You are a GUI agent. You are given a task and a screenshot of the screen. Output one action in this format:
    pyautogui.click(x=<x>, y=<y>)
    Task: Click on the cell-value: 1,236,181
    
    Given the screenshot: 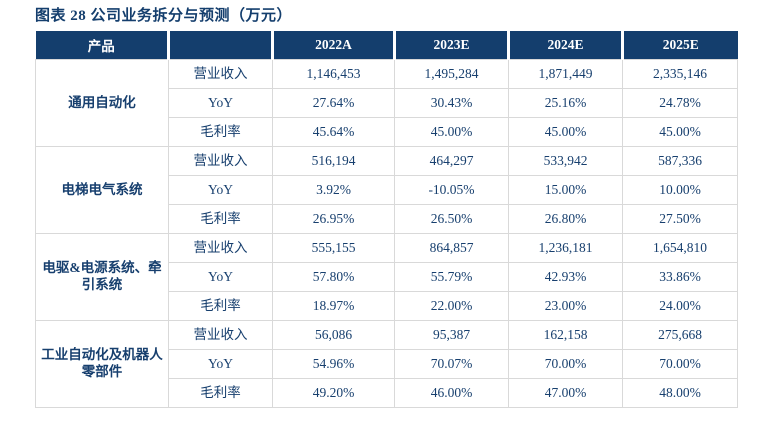 What is the action you would take?
    pyautogui.click(x=565, y=248)
    